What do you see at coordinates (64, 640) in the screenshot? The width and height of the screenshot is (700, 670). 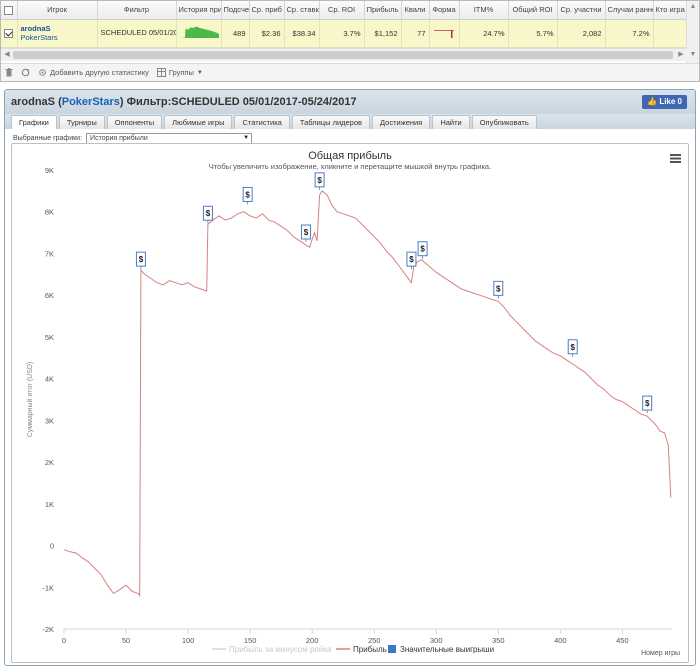 I see `x-tick-label: 0` at bounding box center [64, 640].